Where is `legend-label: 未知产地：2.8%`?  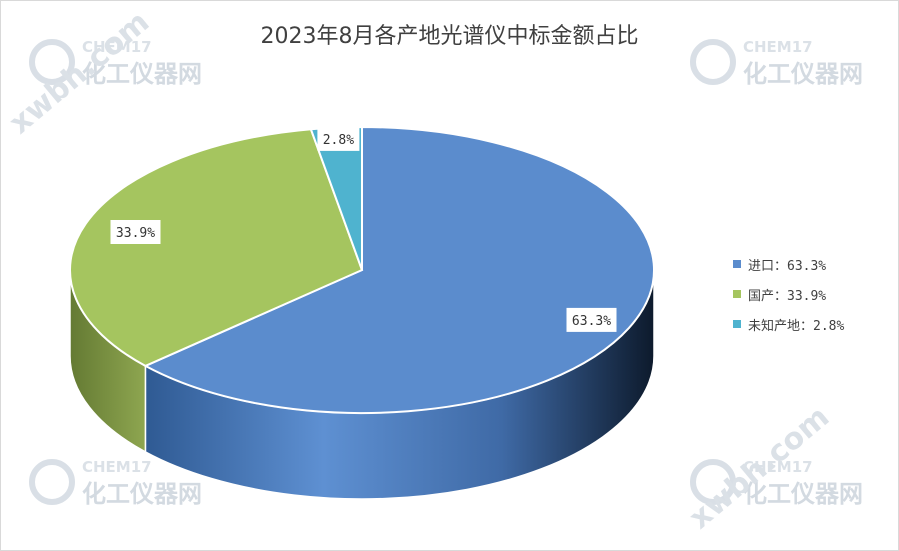
legend-label: 未知产地：2.8% is located at coordinates (796, 326).